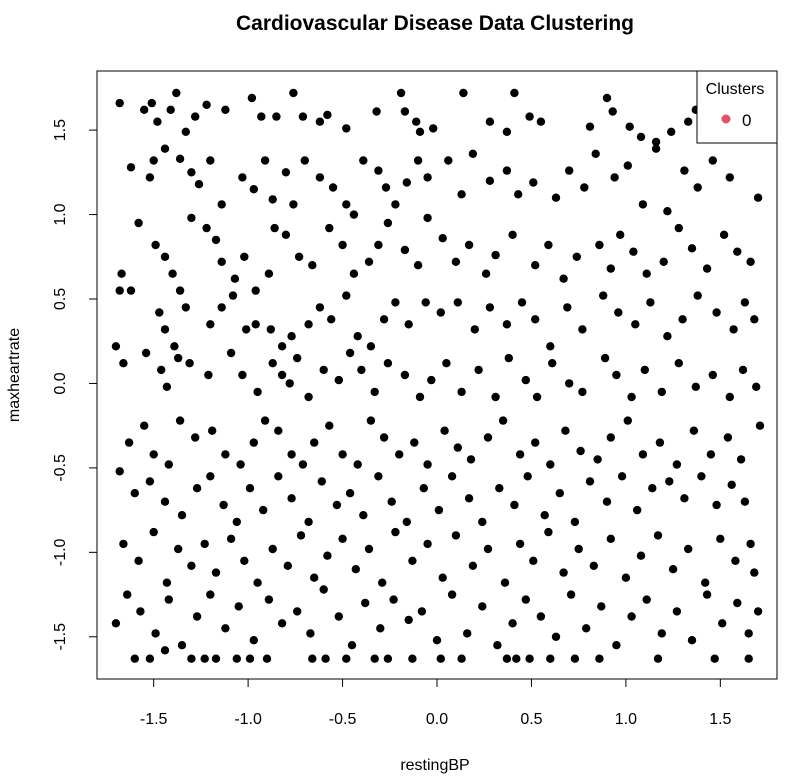  I want to click on x-tick-label: -0.5, so click(343, 719).